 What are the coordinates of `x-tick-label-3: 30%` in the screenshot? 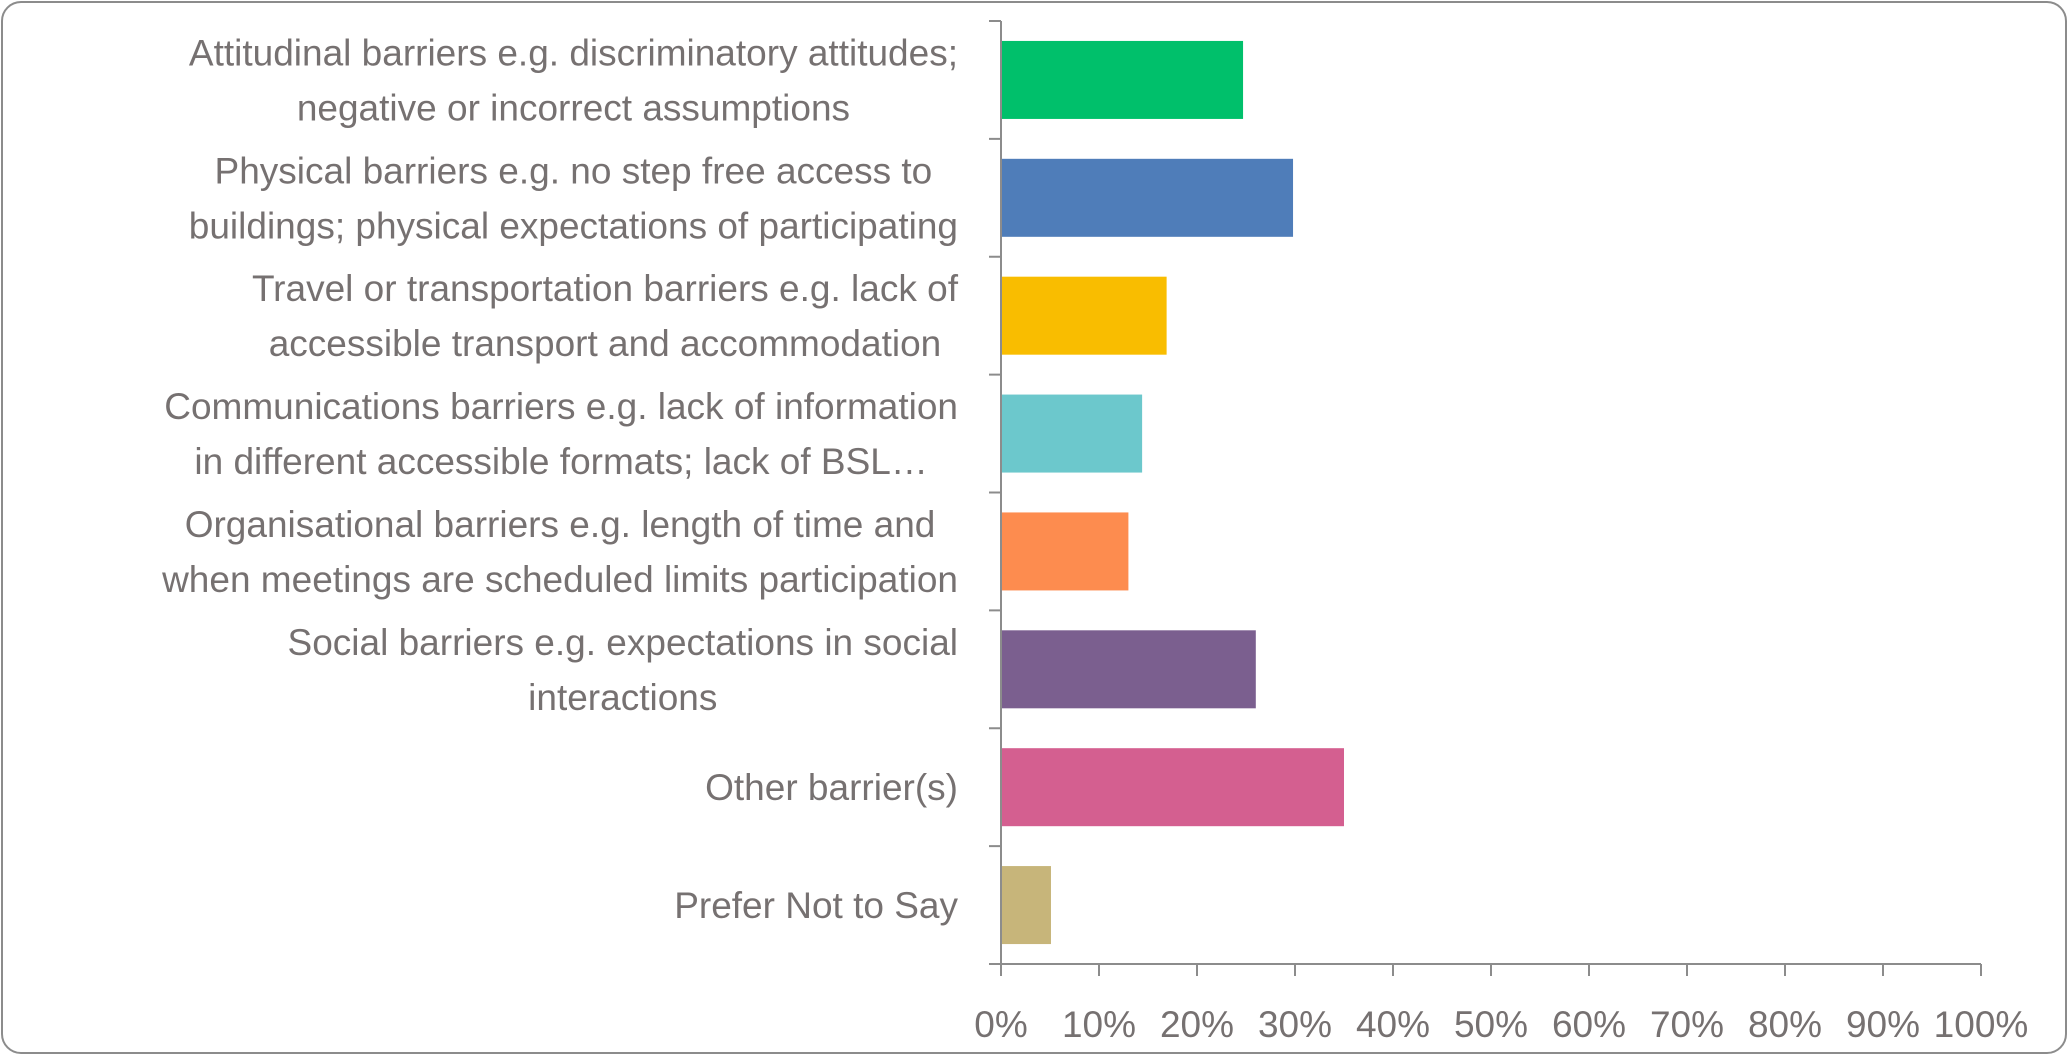 It's located at (1295, 1024).